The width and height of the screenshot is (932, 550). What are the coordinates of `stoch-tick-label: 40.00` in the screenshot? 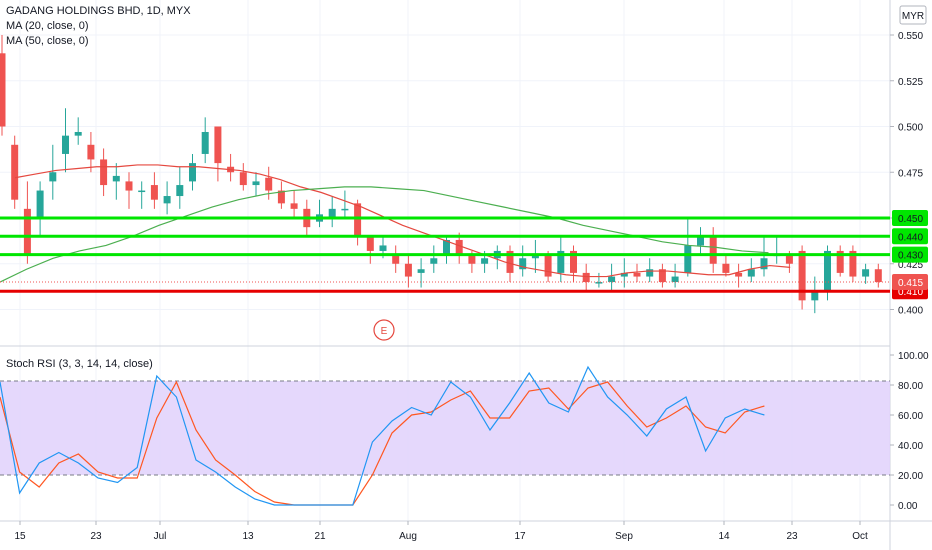 It's located at (910, 446).